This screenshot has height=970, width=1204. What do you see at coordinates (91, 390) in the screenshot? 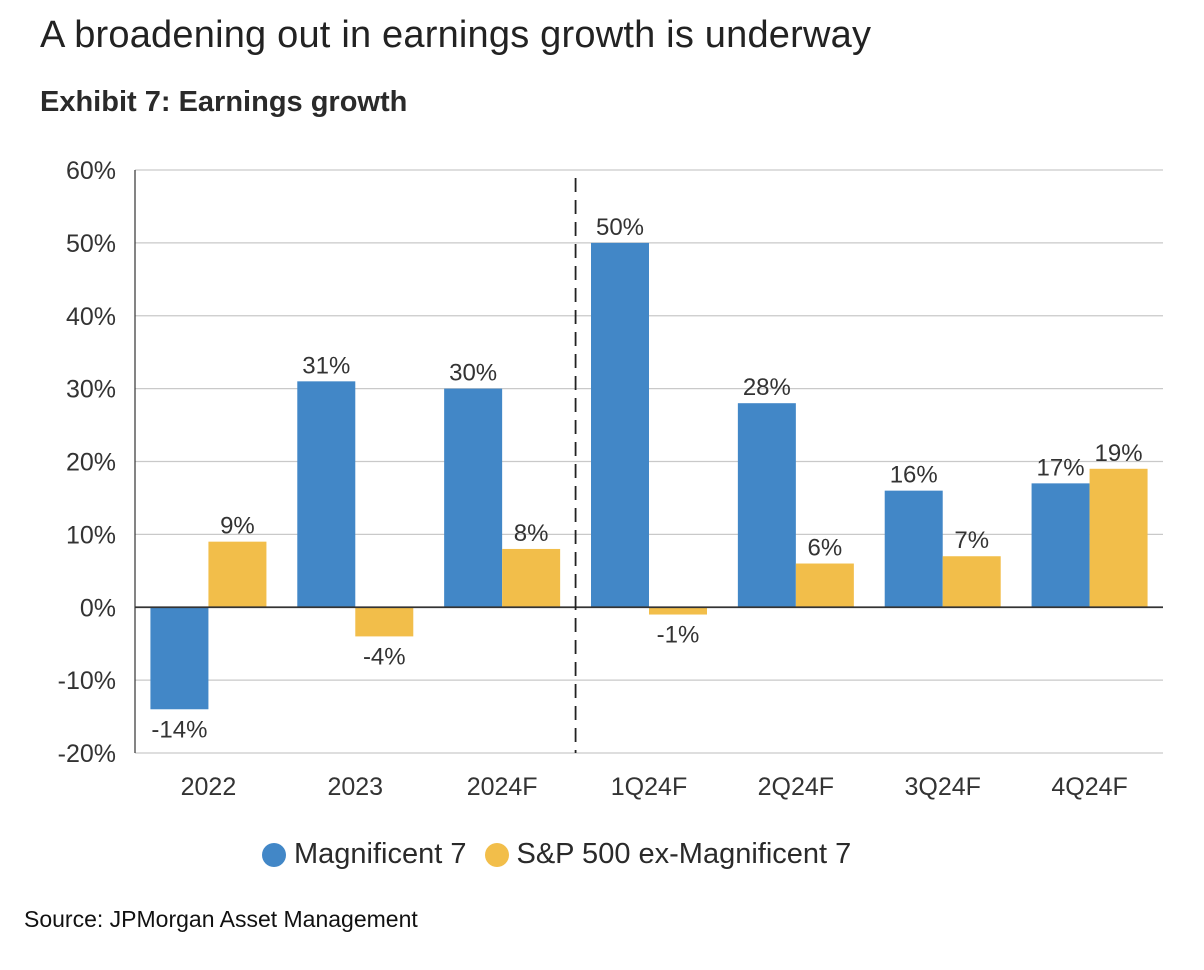
I see `y-tick-label: 30%` at bounding box center [91, 390].